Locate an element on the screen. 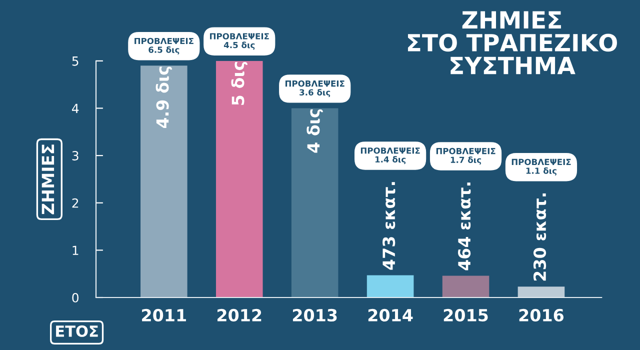  annotation: ΠΡΟΒΛΕΨΕΙΣ 1.1 δις is located at coordinates (541, 167).